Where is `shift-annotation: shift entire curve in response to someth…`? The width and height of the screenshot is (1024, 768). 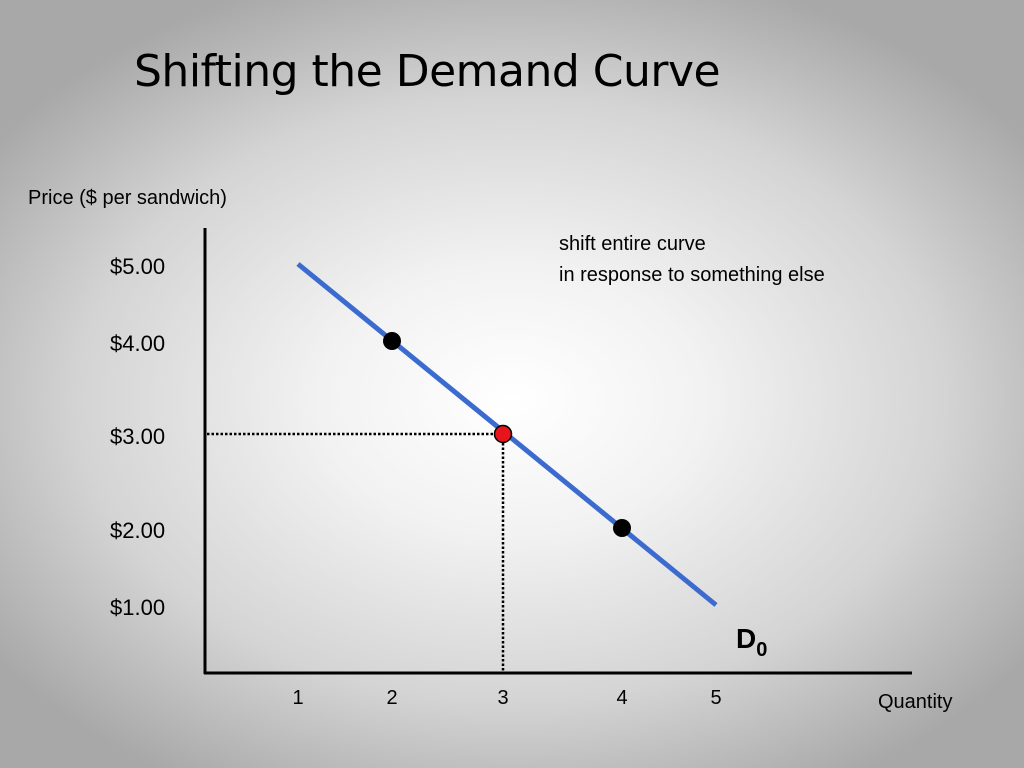 shift-annotation: shift entire curve in response to someth… is located at coordinates (692, 260).